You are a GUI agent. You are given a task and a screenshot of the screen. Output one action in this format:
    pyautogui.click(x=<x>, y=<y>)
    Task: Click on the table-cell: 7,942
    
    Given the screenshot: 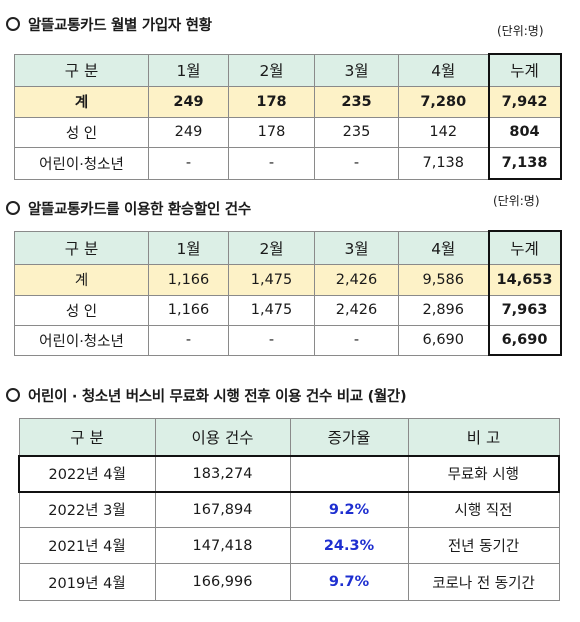 What is the action you would take?
    pyautogui.click(x=524, y=101)
    